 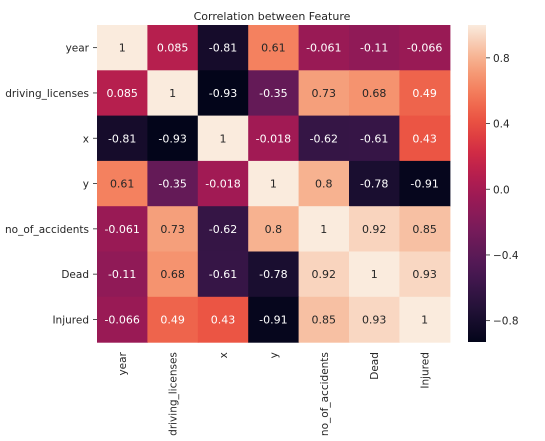 What do you see at coordinates (224, 355) in the screenshot?
I see `x-tick-label: x` at bounding box center [224, 355].